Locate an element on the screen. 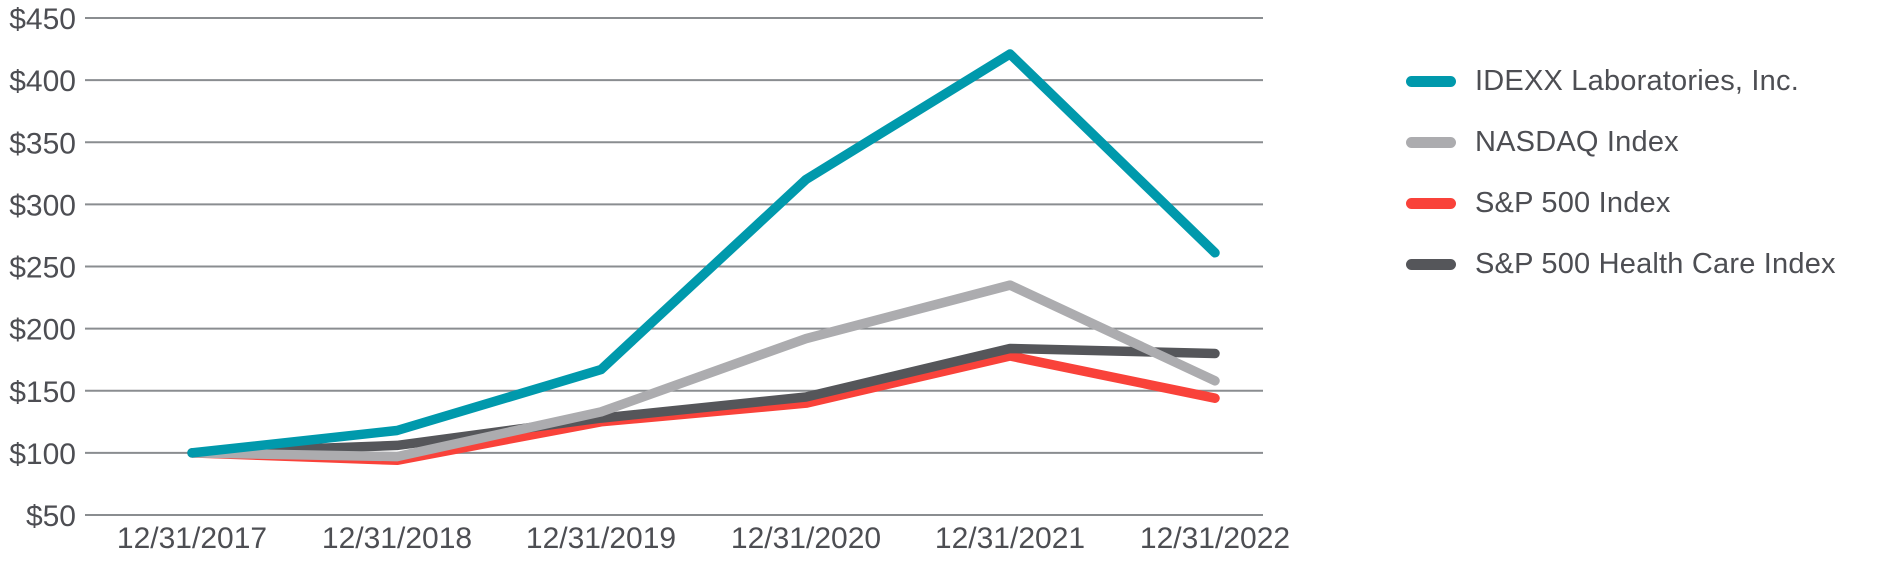 This screenshot has width=1879, height=572. legend-item-s-p-500-health-care-index: S&P 500 Health Care Index is located at coordinates (1621, 264).